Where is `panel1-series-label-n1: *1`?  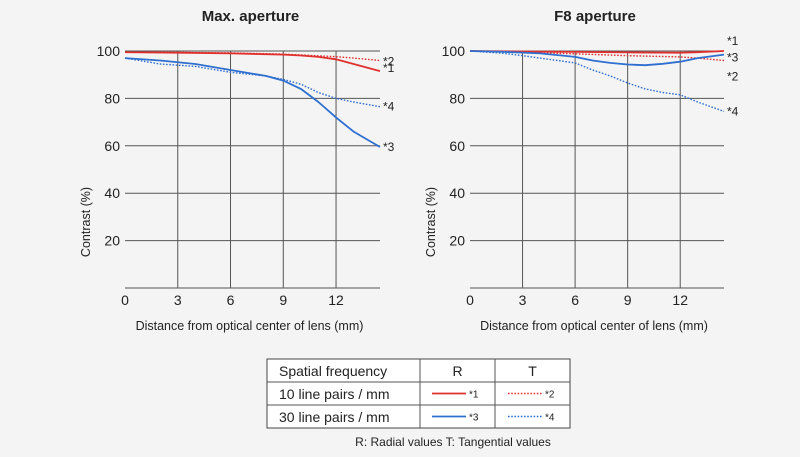 panel1-series-label-n1: *1 is located at coordinates (389, 68).